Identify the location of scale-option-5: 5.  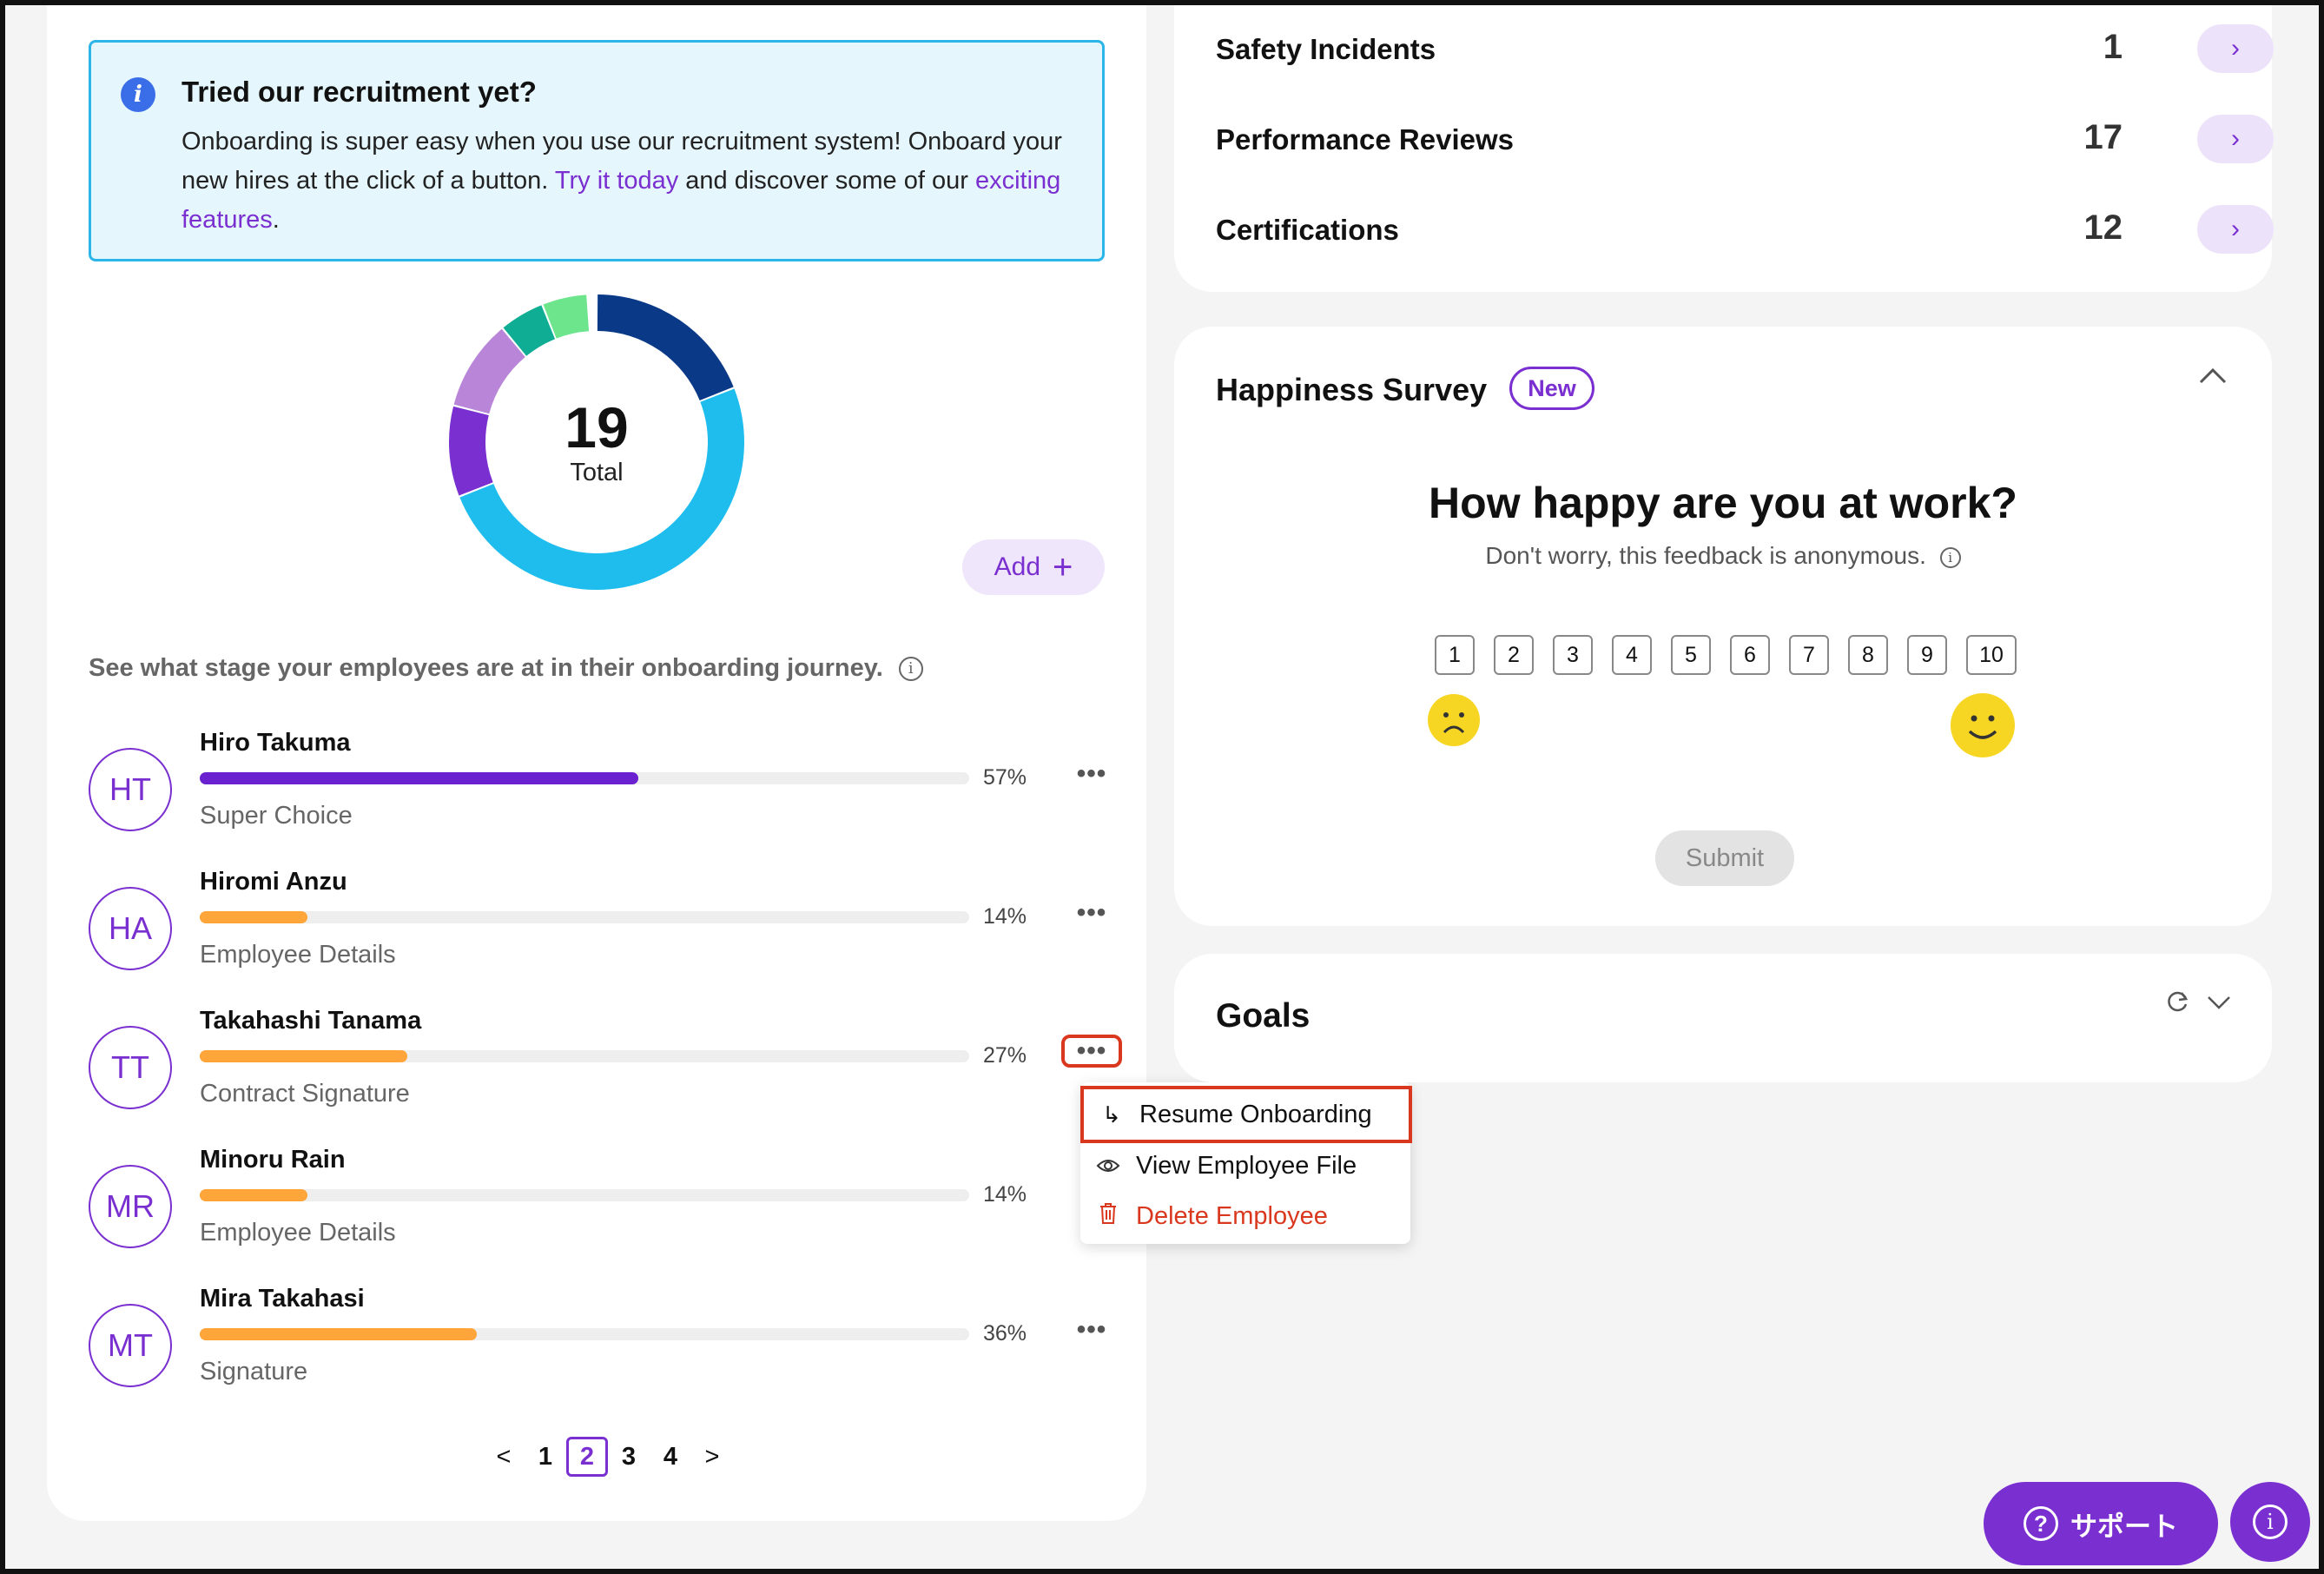
(1691, 655).